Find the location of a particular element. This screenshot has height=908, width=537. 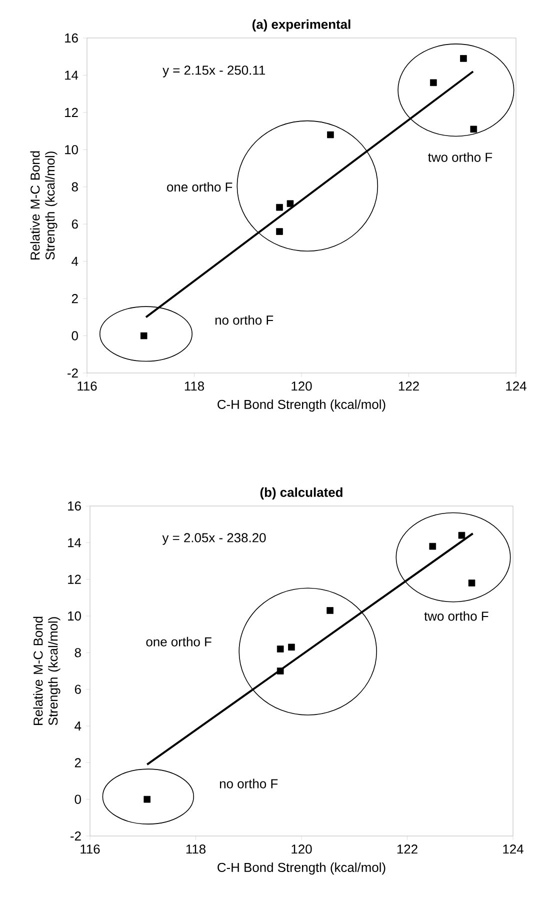

chart-title: (b) calculated is located at coordinates (301, 493).